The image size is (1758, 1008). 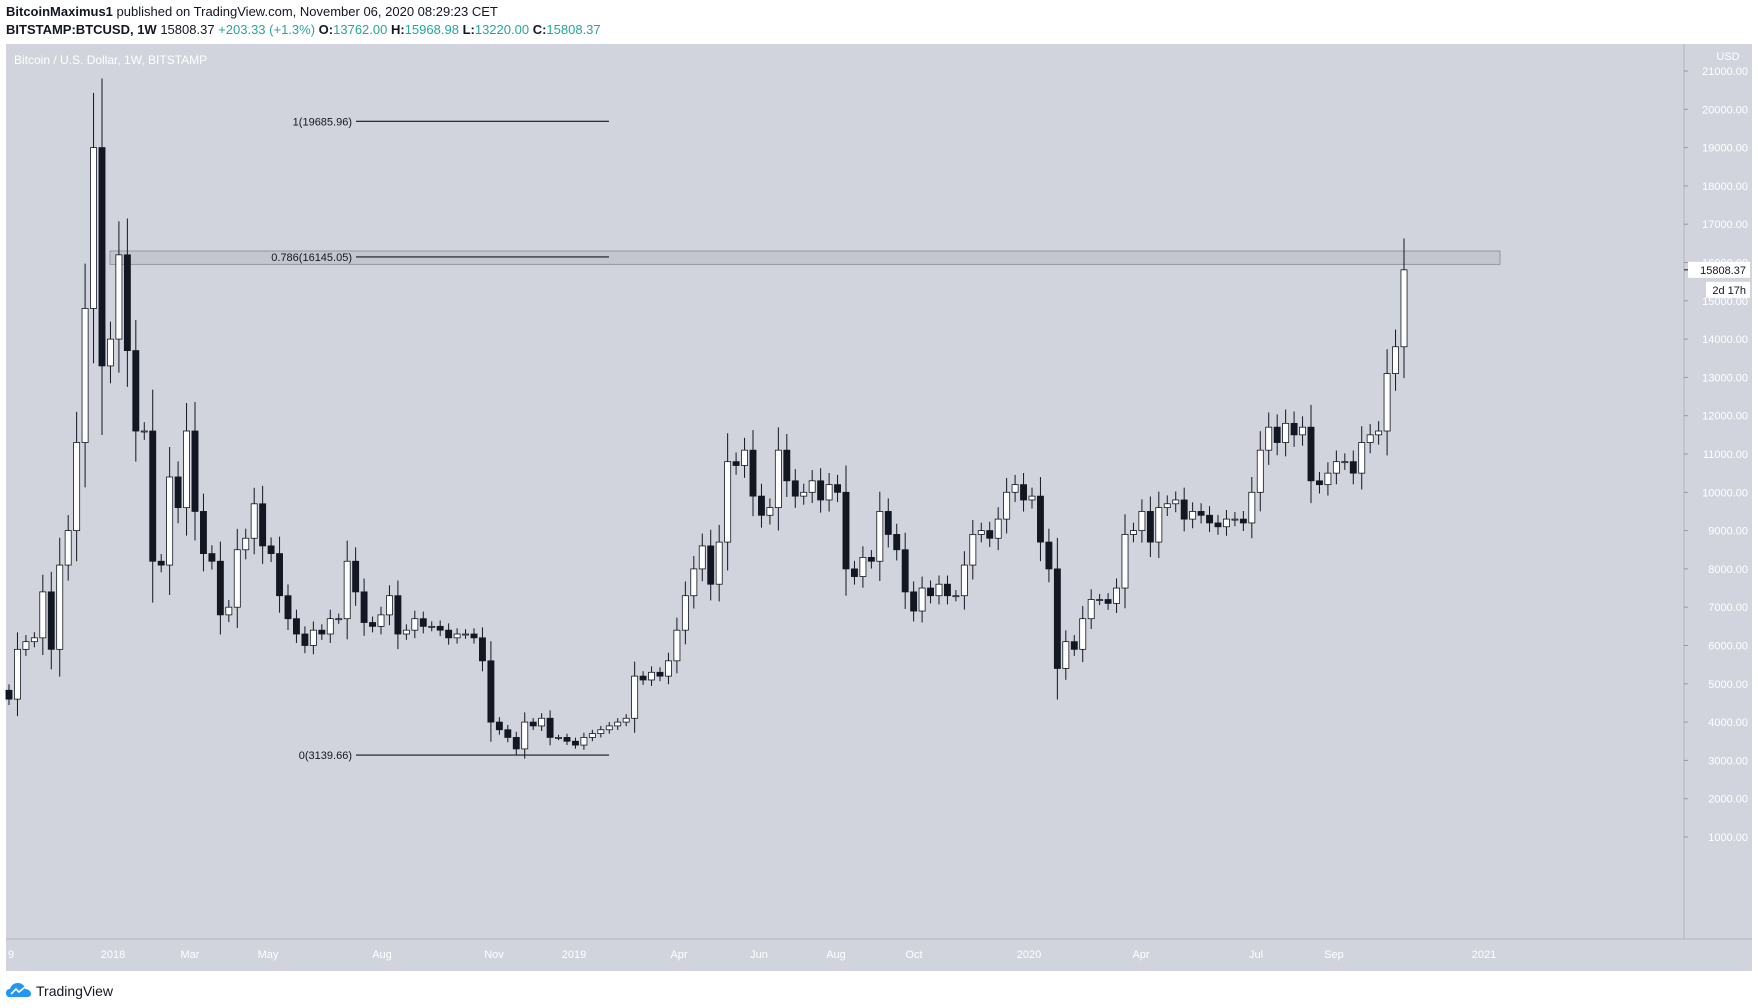 I want to click on author-name: BitcoinMaximus1, so click(x=59, y=11).